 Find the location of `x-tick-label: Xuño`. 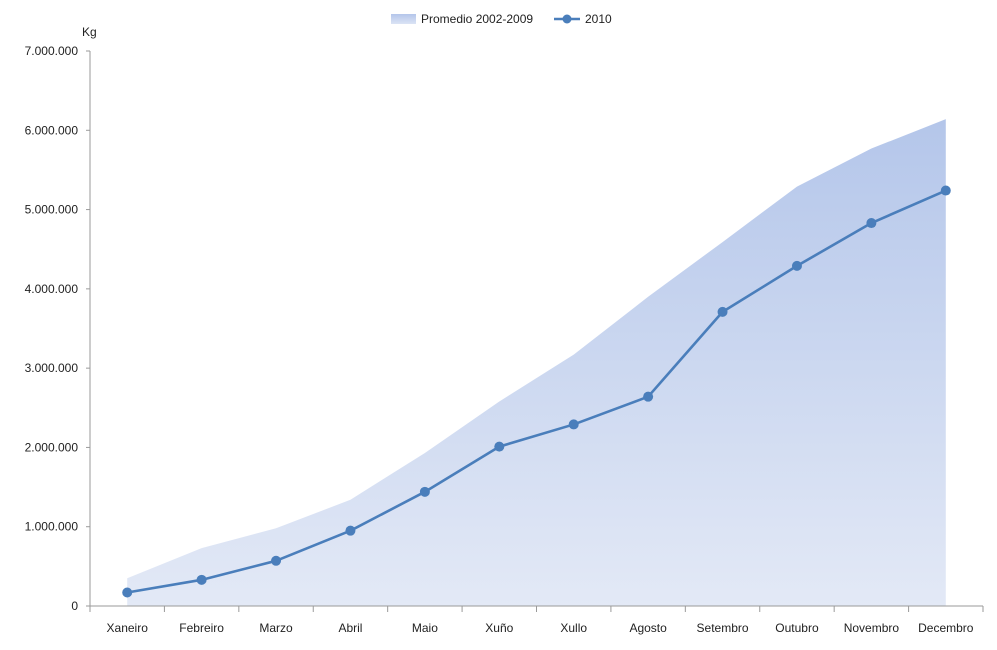

x-tick-label: Xuño is located at coordinates (499, 628).